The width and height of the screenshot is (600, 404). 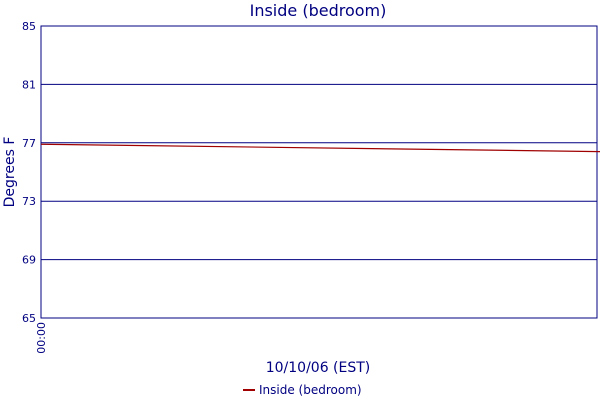 What do you see at coordinates (318, 10) in the screenshot?
I see `chart-title: Inside (bedroom)` at bounding box center [318, 10].